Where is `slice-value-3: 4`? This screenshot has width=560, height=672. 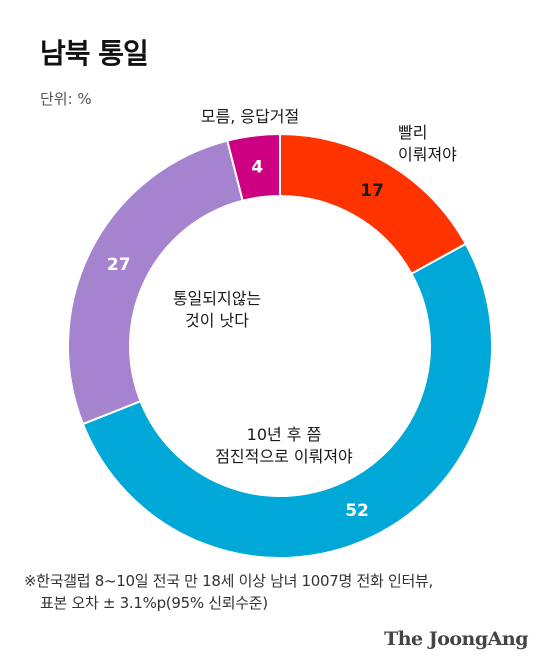 slice-value-3: 4 is located at coordinates (257, 167).